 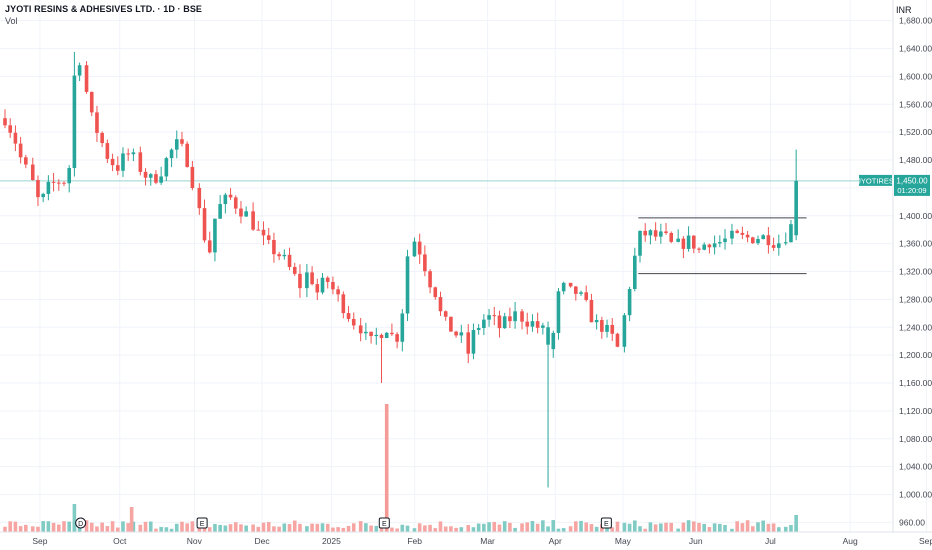 I want to click on dividend-event-icon, so click(x=81, y=523).